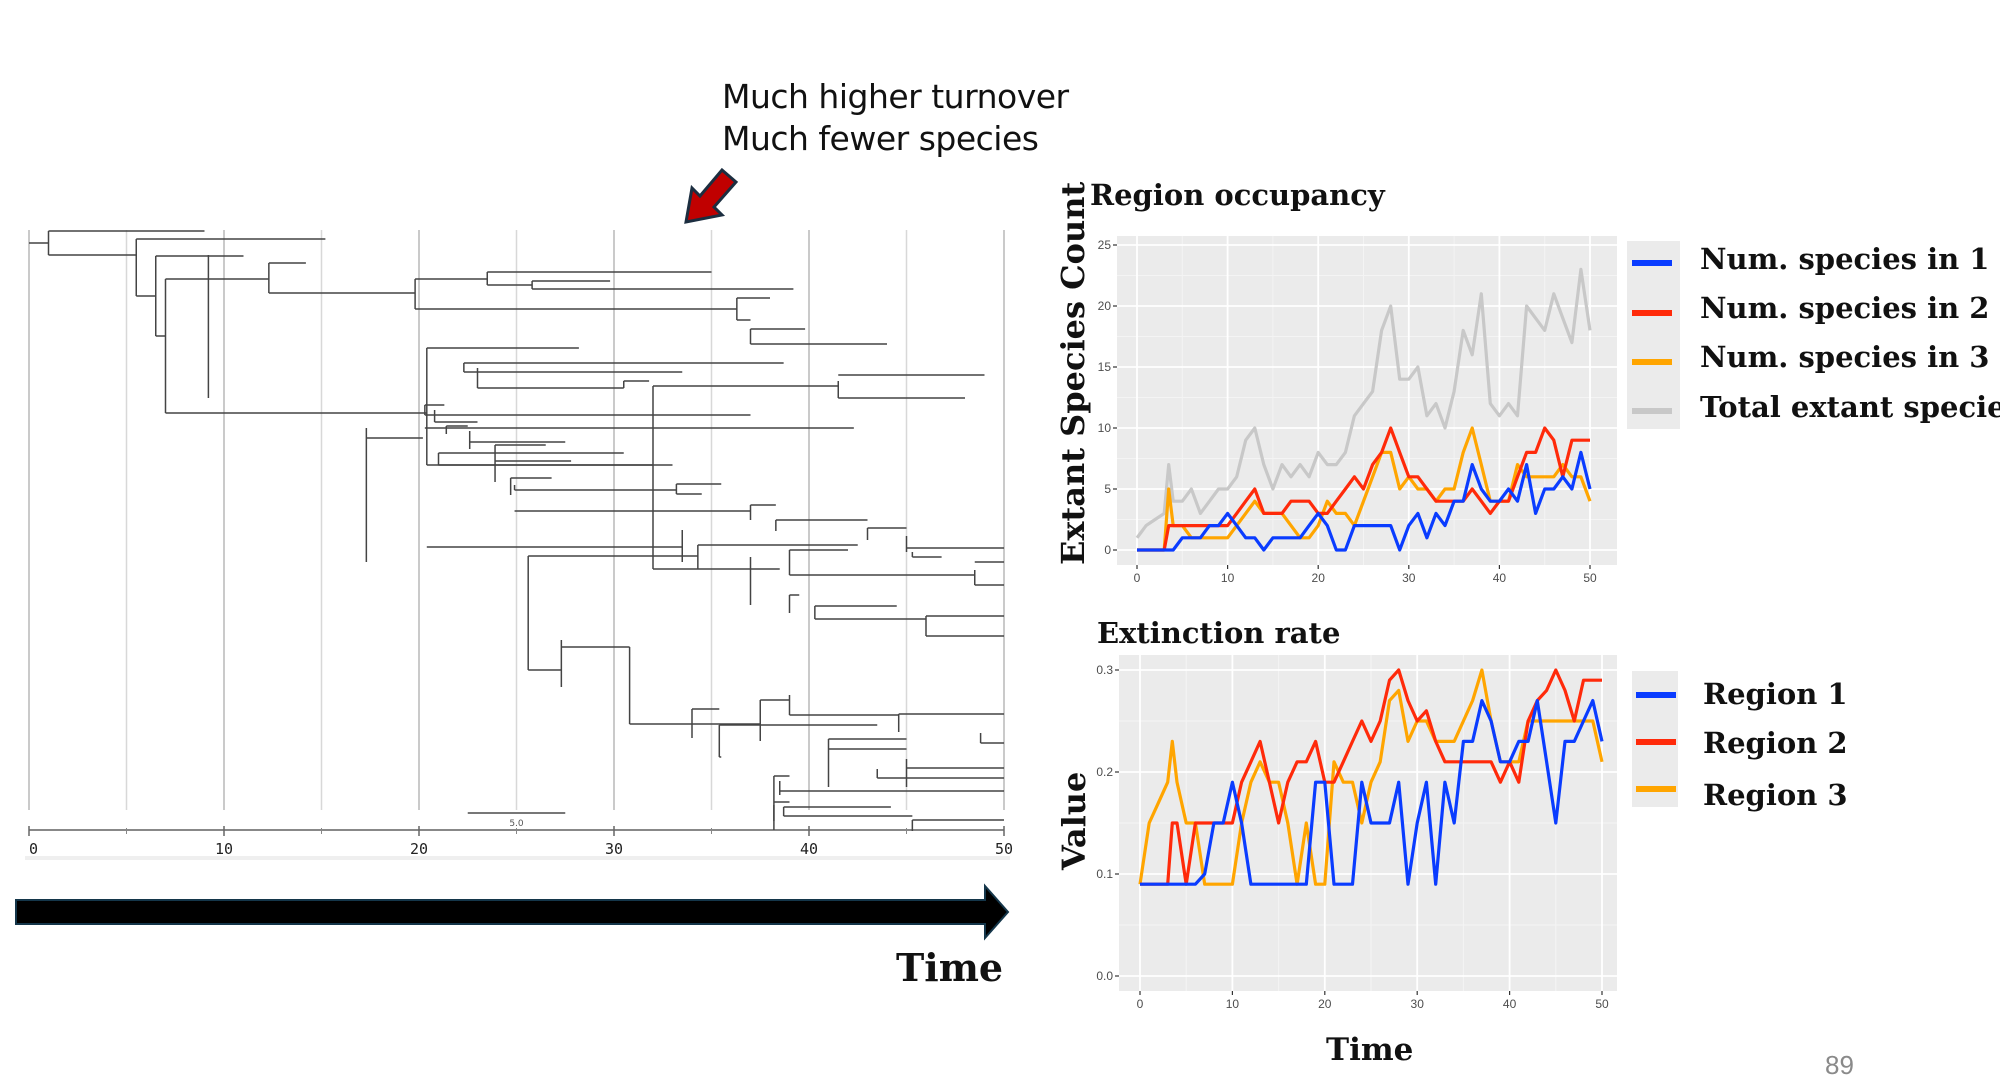  Describe the element at coordinates (1656, 695) in the screenshot. I see `legend-swatch-ext-region1` at that location.